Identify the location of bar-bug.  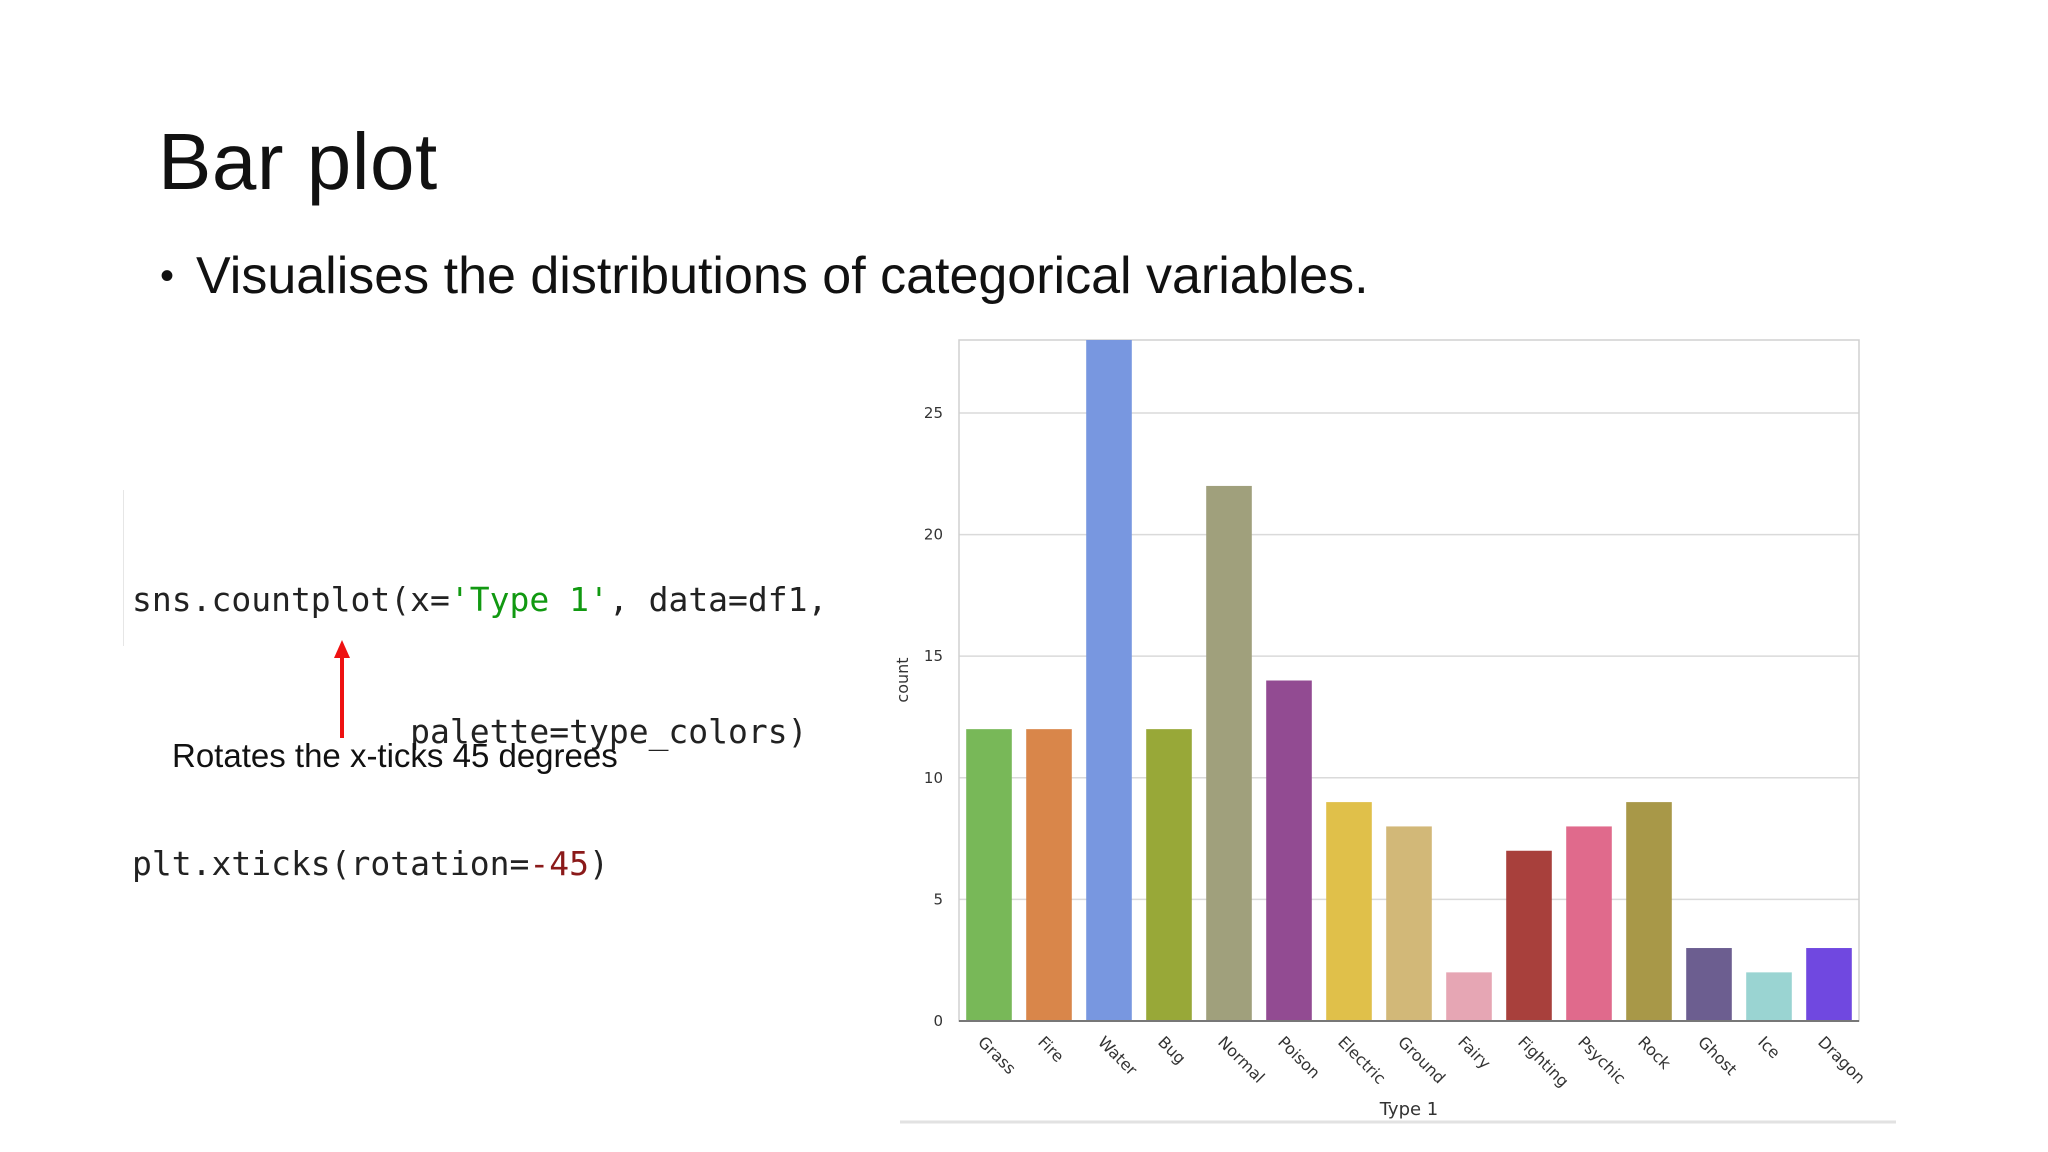
(1169, 875).